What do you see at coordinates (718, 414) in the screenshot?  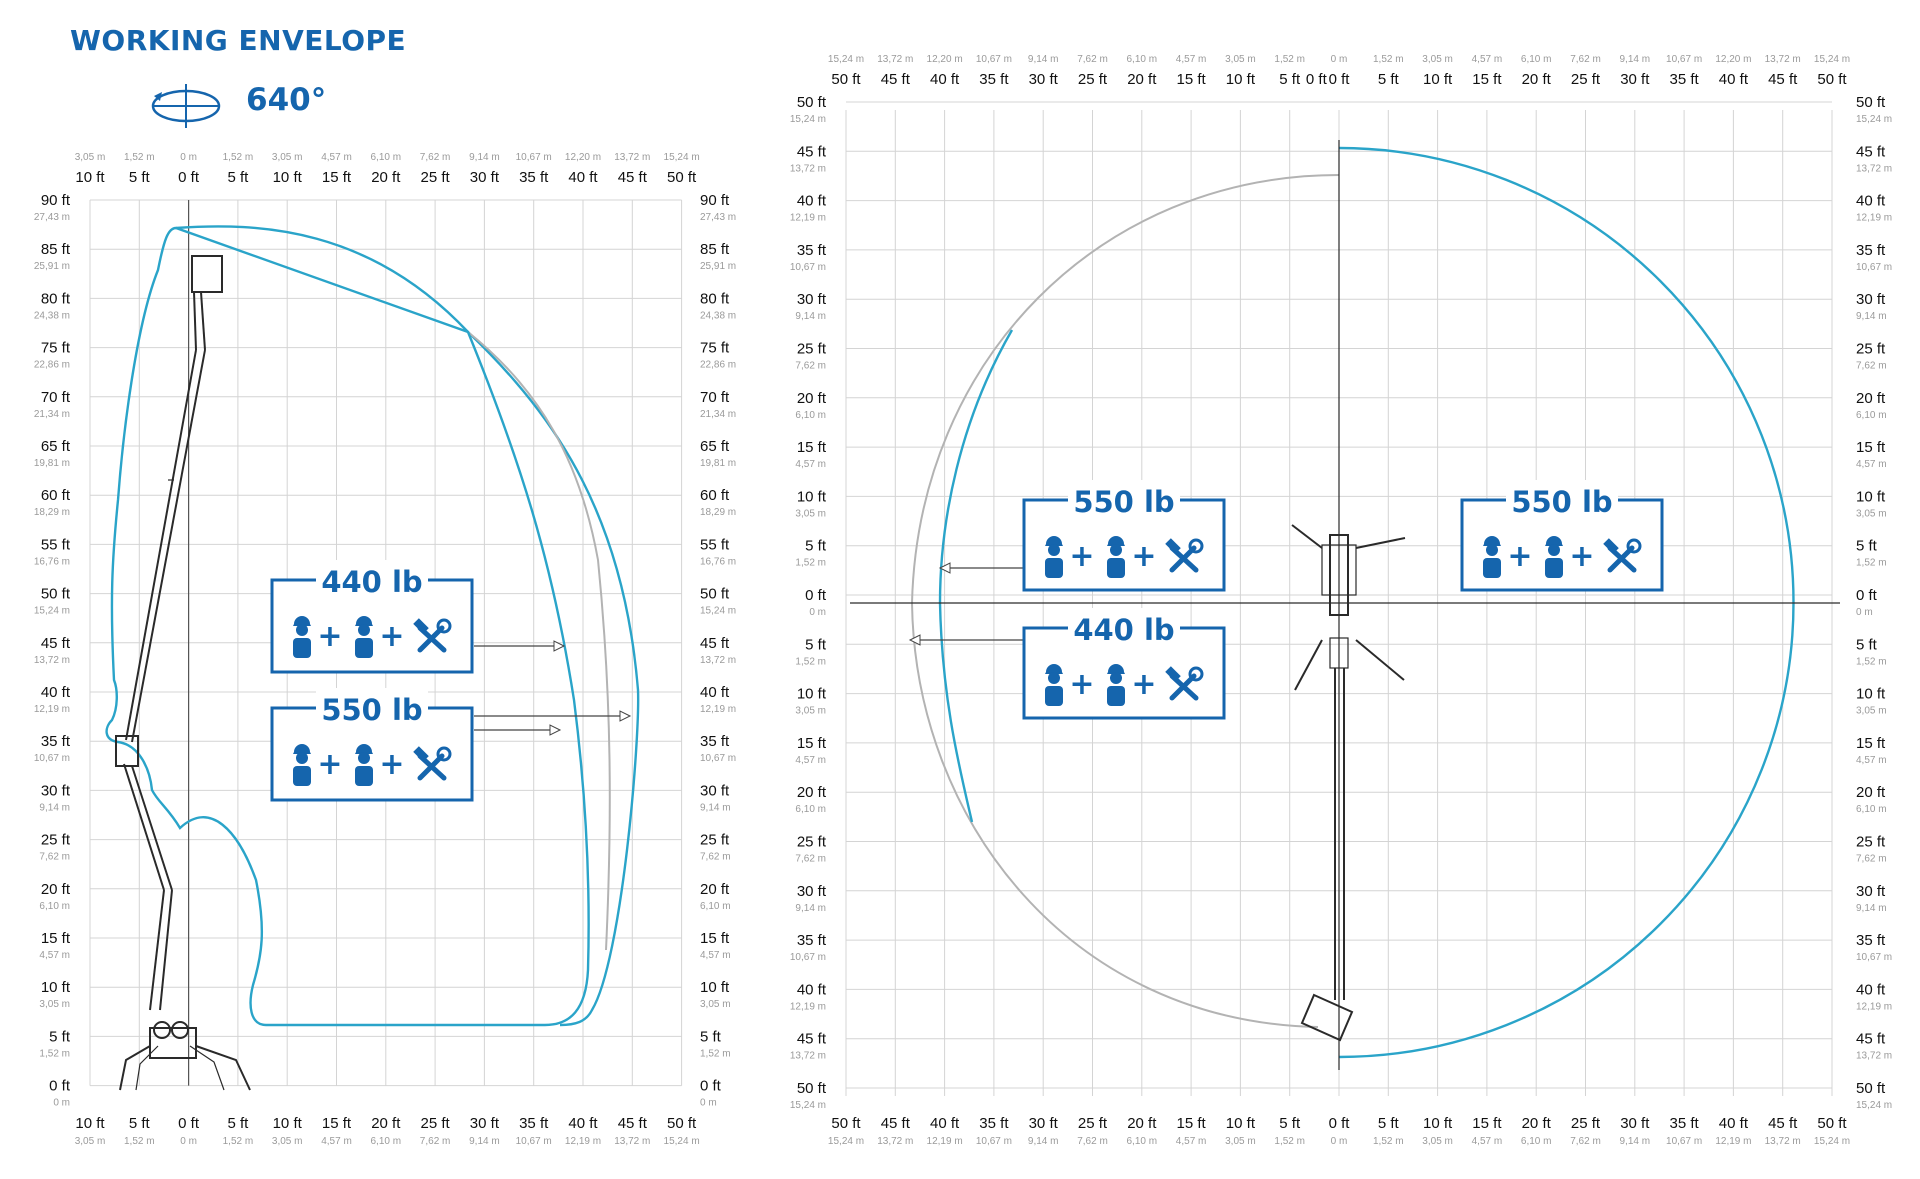 I see `axis-tick-label: 21,34 m` at bounding box center [718, 414].